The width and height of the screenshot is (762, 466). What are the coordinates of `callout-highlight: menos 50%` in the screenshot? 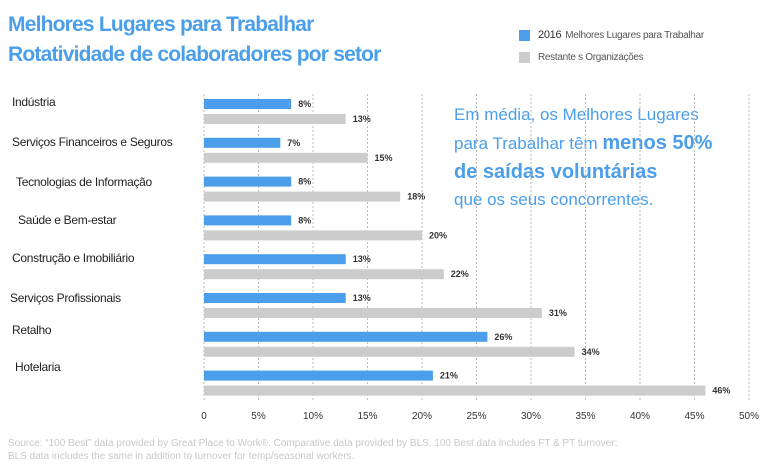 It's located at (657, 143).